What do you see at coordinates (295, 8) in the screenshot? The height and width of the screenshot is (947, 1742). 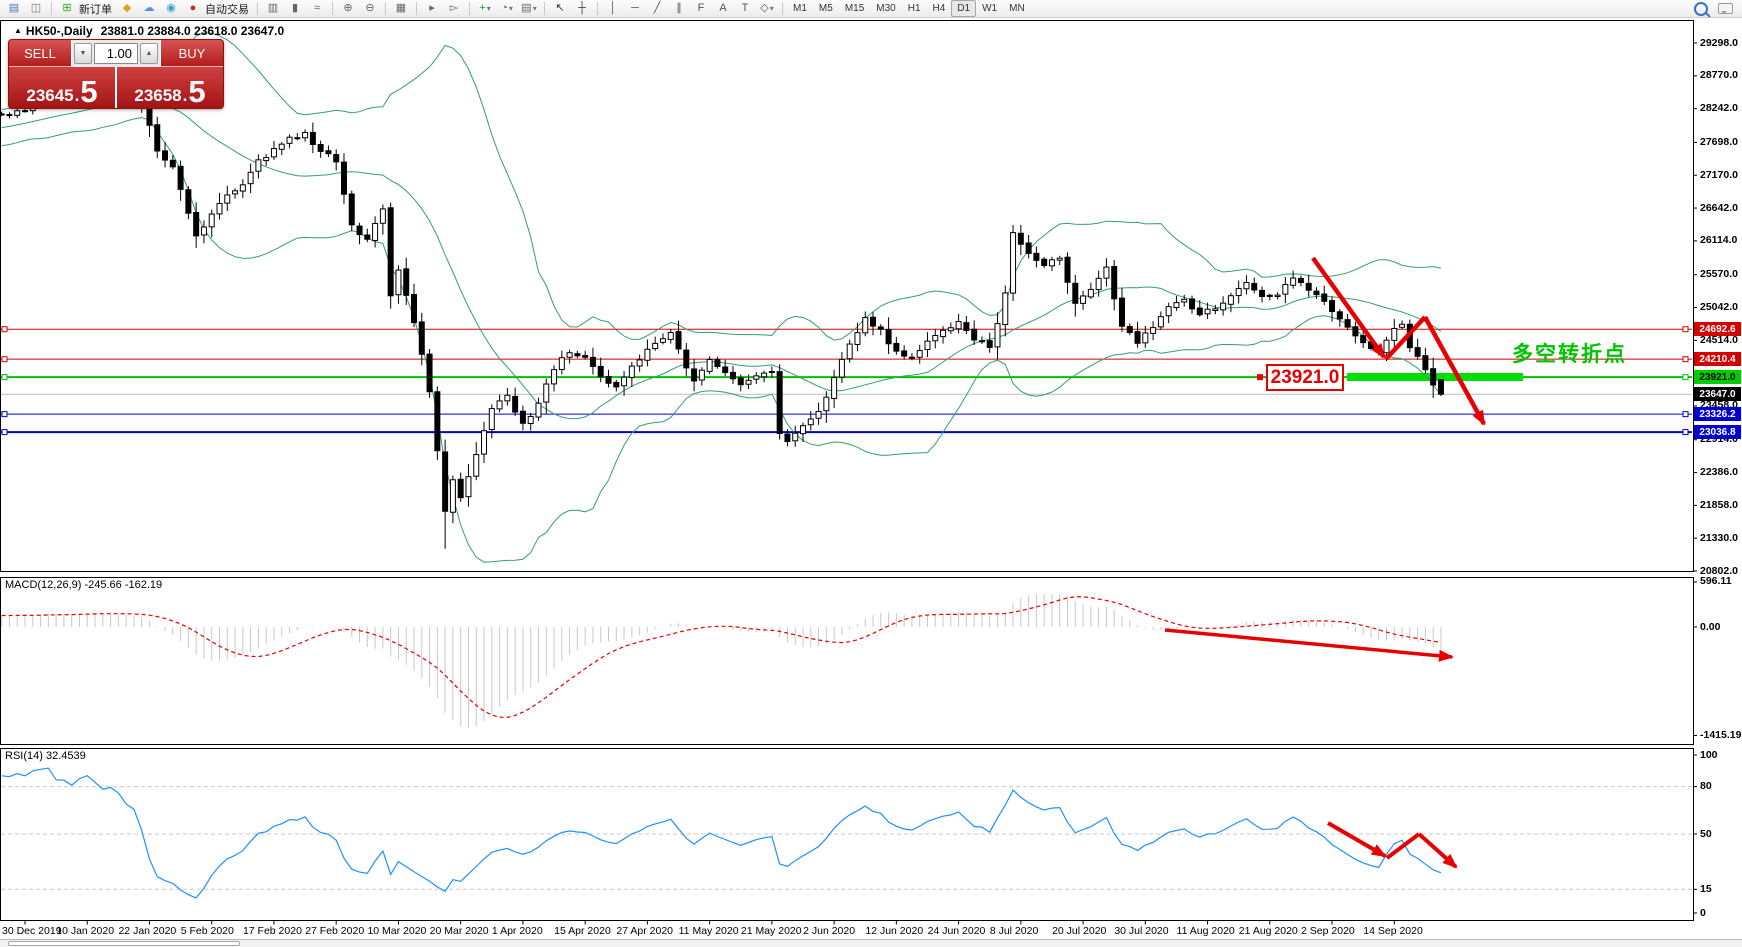 I see `candlestick-chart-button: ▮` at bounding box center [295, 8].